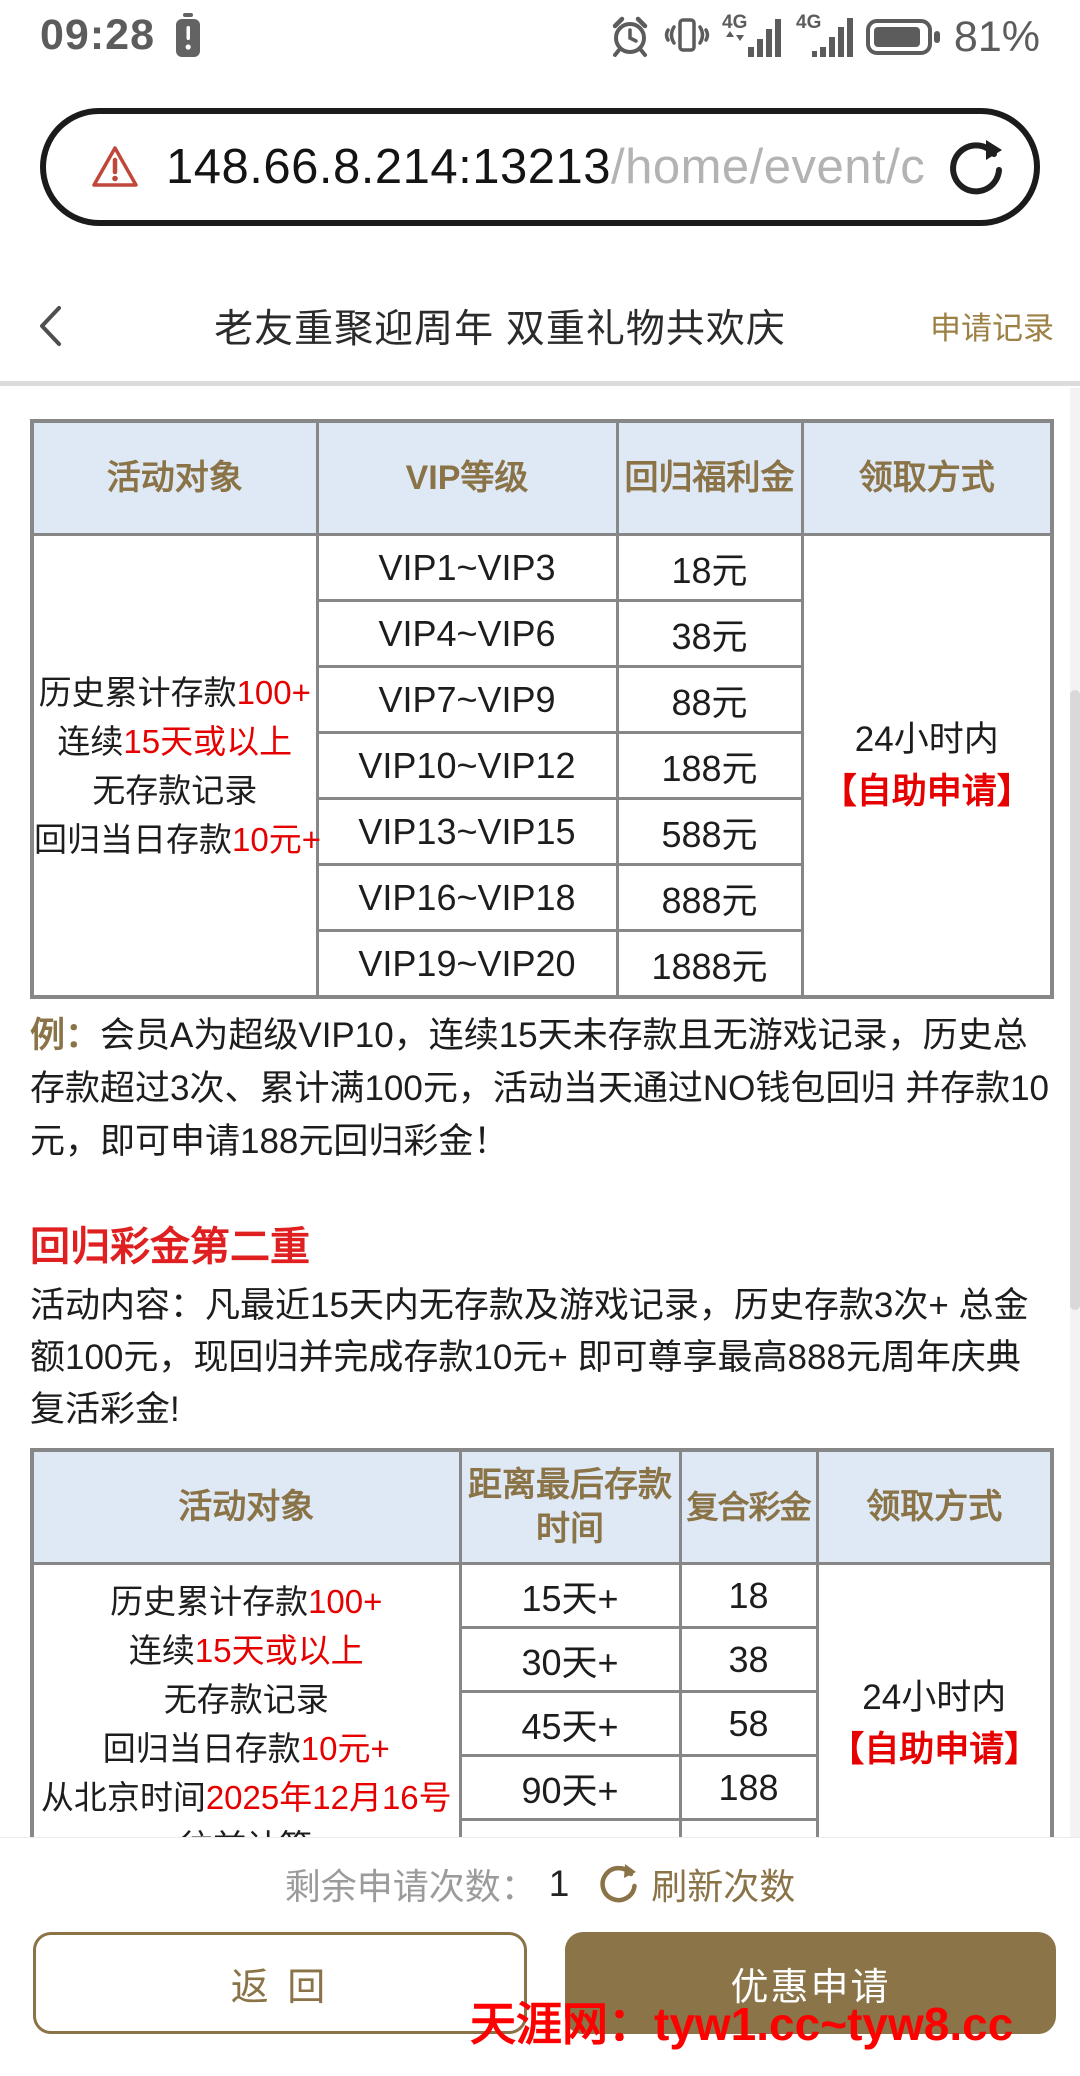 The height and width of the screenshot is (2076, 1080). I want to click on table-row: VIP4~VIP6 38元, so click(542, 633).